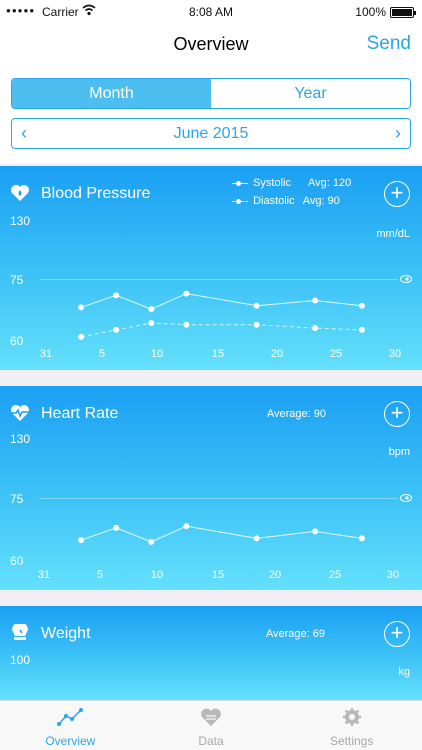 Image resolution: width=422 pixels, height=750 pixels. I want to click on previous-month-button: ‹, so click(24, 133).